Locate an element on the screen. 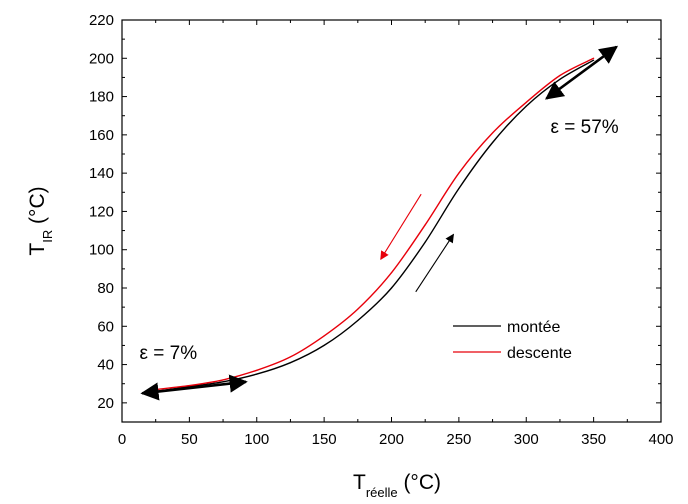 This screenshot has width=688, height=504. y-tick-label: 100 is located at coordinates (101, 250).